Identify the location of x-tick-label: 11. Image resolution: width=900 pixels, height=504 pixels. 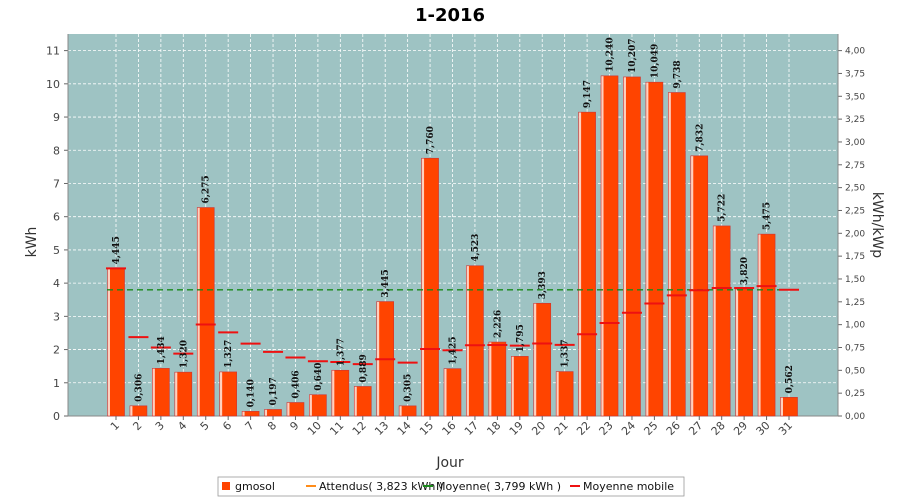
(336, 428).